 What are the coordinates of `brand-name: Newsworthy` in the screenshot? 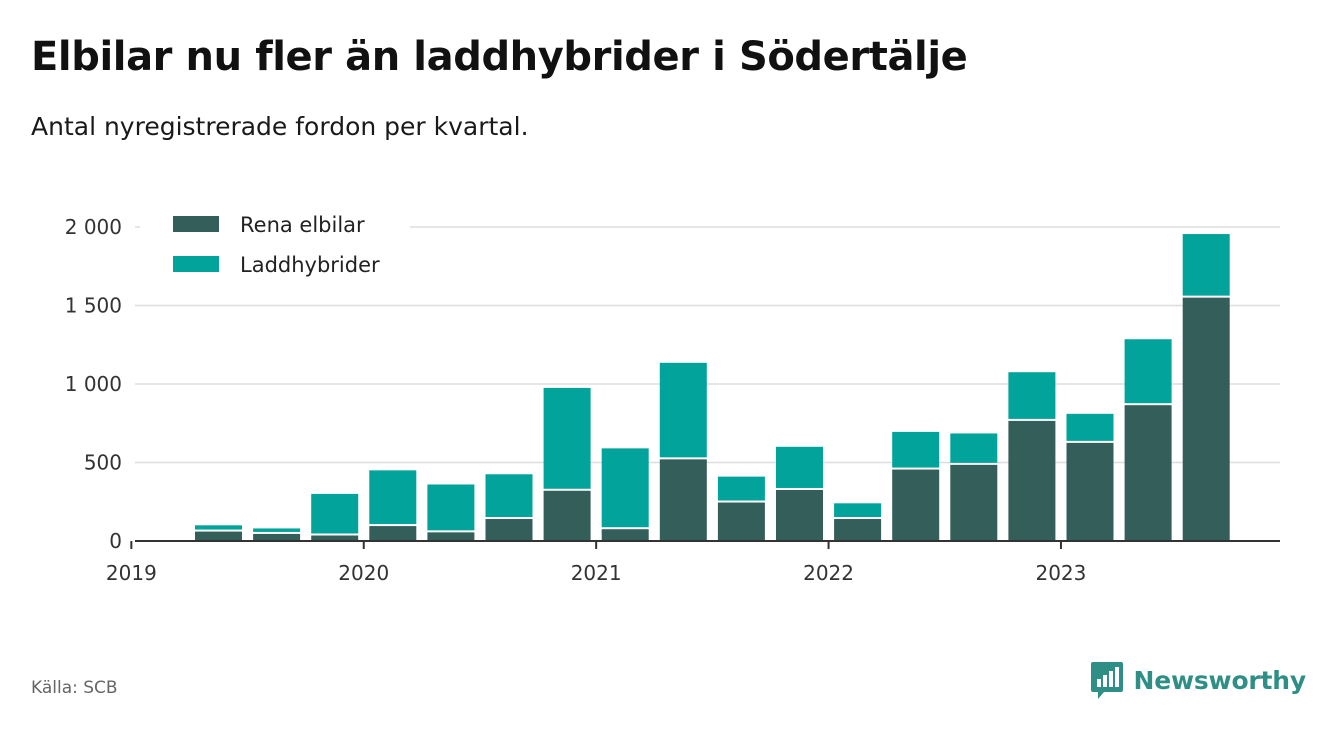 It's located at (1220, 680).